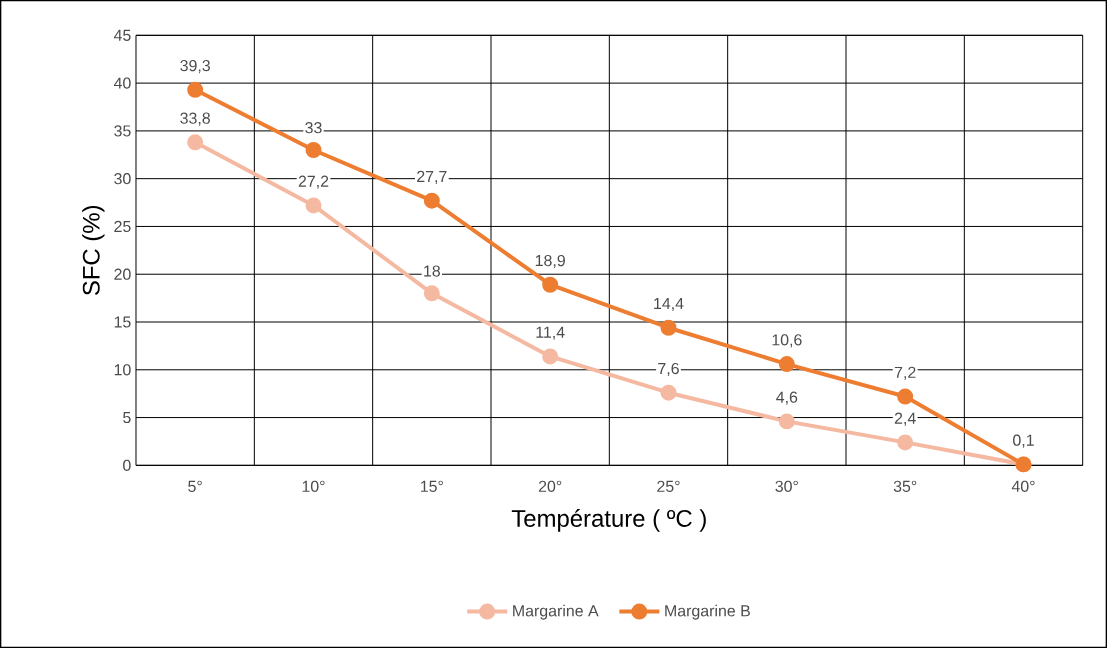  Describe the element at coordinates (431, 486) in the screenshot. I see `x-tick-label: 15°` at that location.